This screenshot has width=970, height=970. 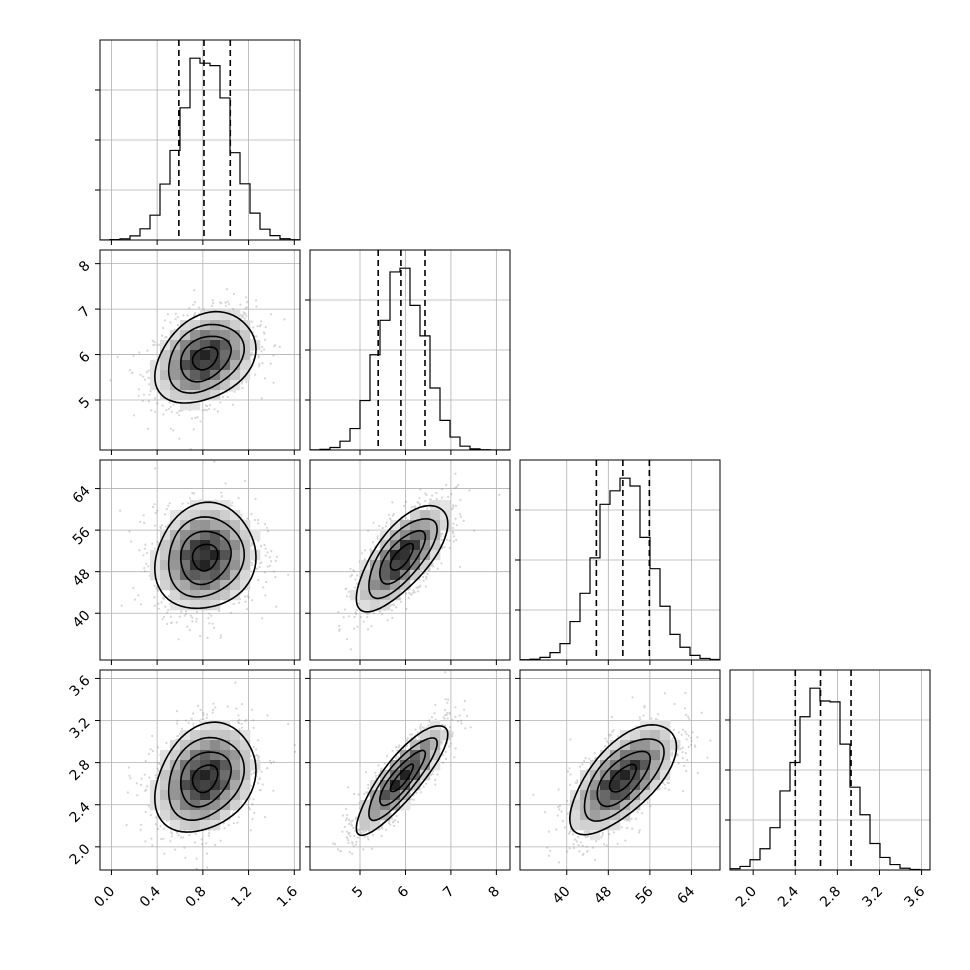 I want to click on panel-2-0: 40 48 56 64, so click(x=185, y=562).